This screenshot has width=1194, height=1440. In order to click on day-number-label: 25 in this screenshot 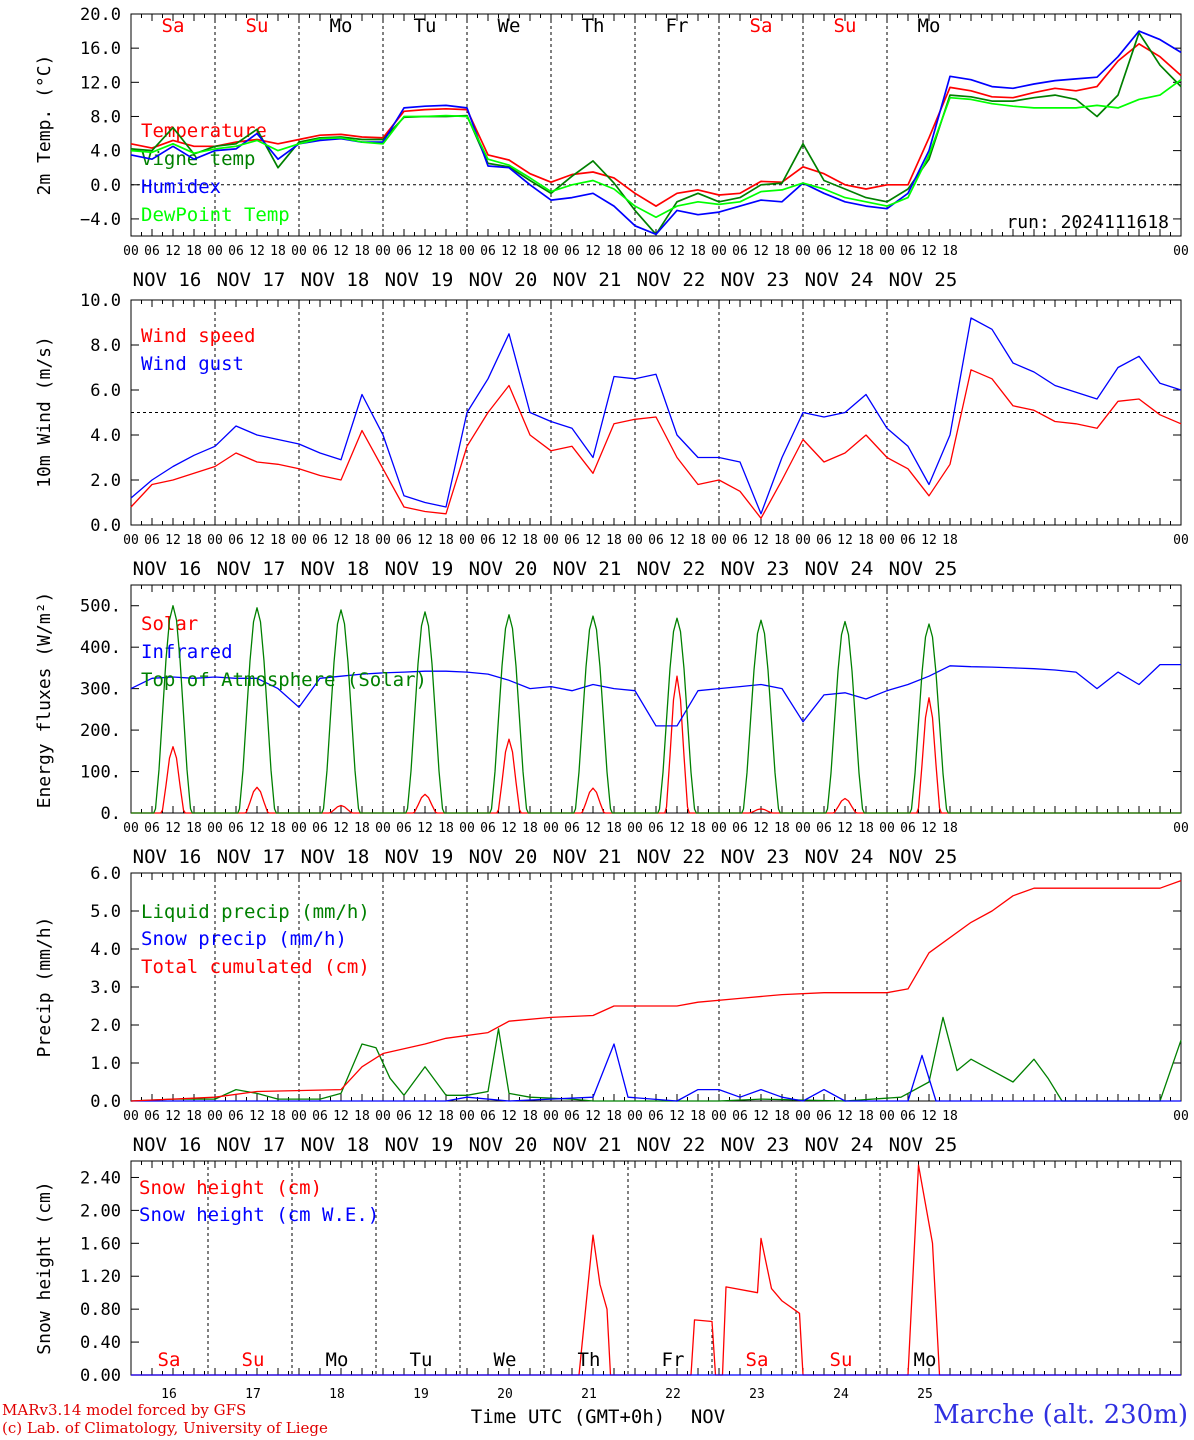, I will do `click(925, 1394)`.